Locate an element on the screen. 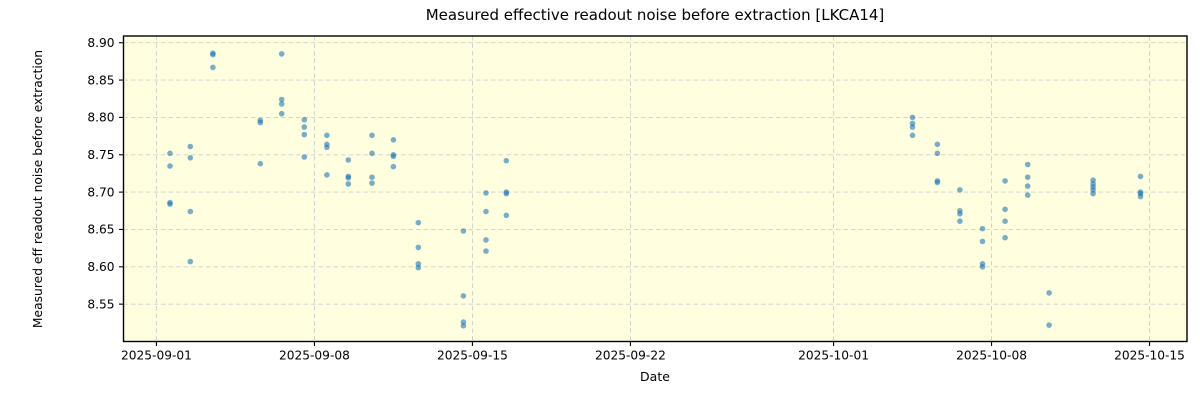 This screenshot has height=400, width=1200. y-tick-label: 8.60 is located at coordinates (100, 267).